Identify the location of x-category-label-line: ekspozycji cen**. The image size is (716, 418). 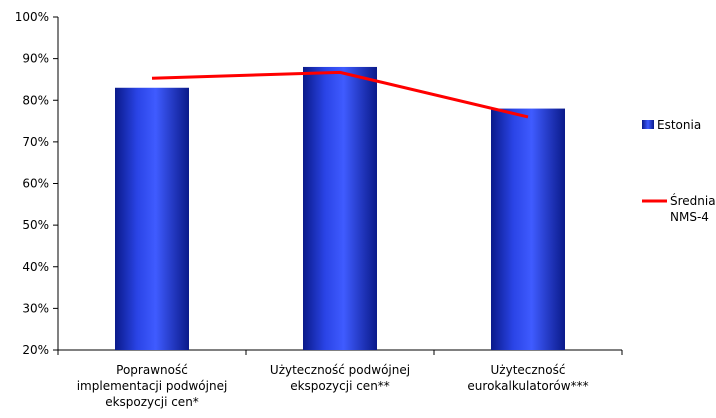
(340, 386).